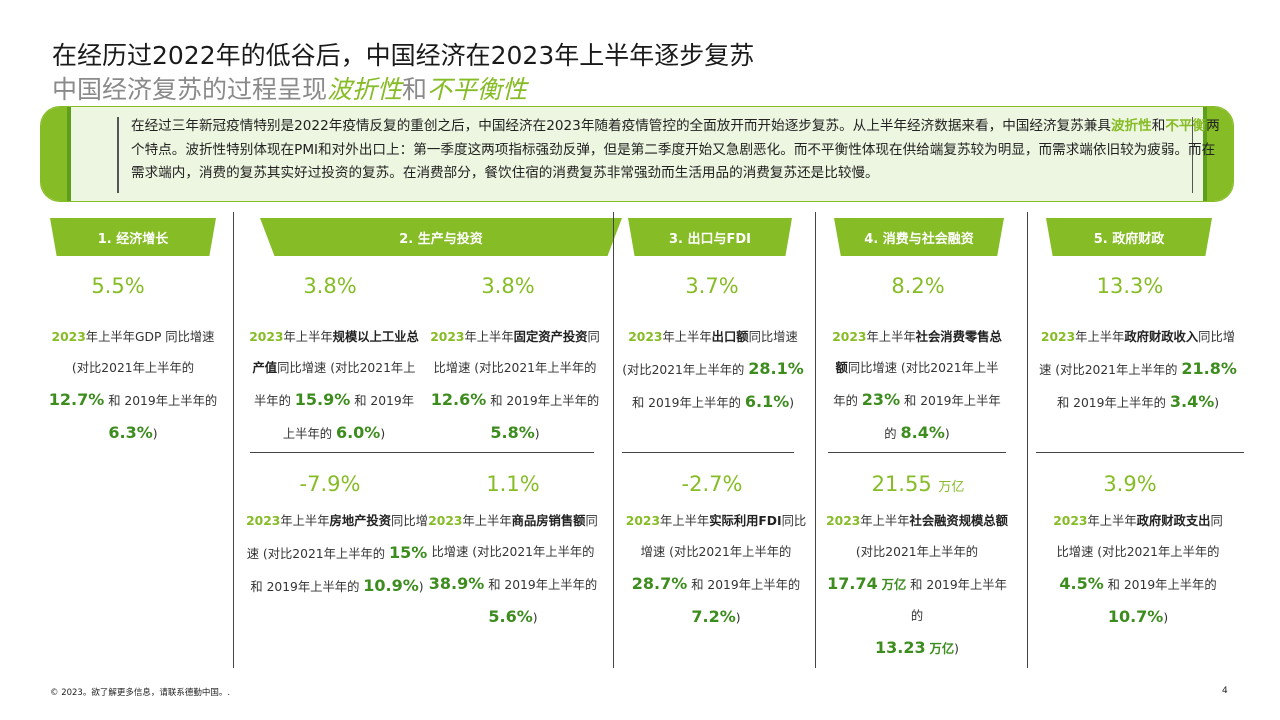 The height and width of the screenshot is (720, 1280). Describe the element at coordinates (330, 484) in the screenshot. I see `real-estate-investment-value: -7.9%` at that location.